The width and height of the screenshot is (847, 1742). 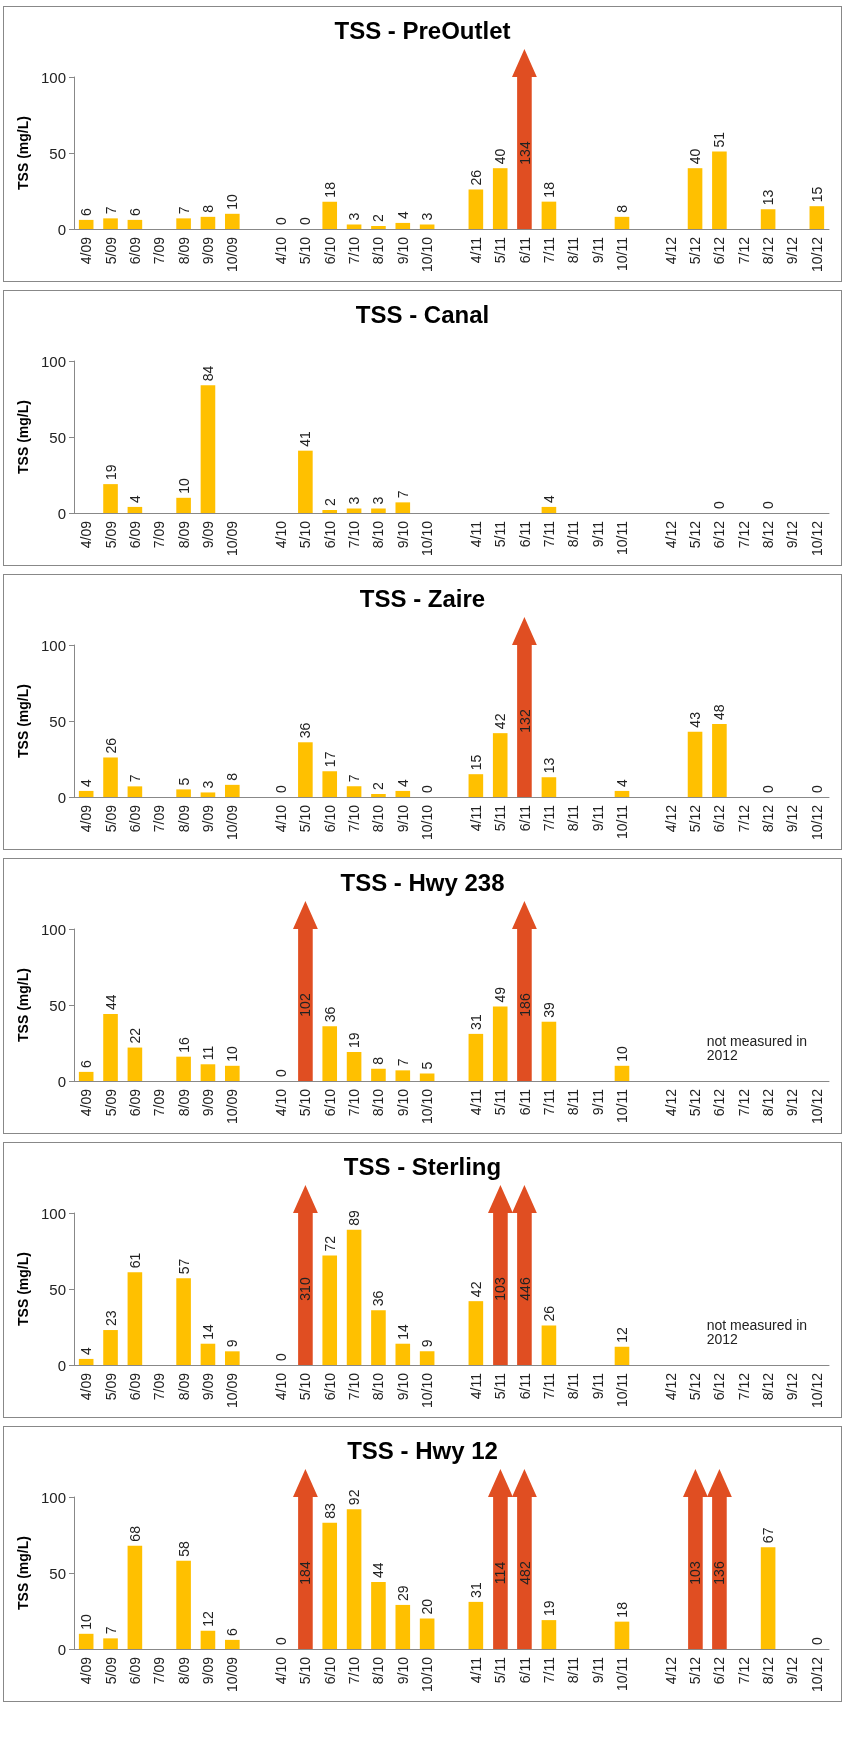 I want to click on data-label: 26, so click(x=548, y=1313).